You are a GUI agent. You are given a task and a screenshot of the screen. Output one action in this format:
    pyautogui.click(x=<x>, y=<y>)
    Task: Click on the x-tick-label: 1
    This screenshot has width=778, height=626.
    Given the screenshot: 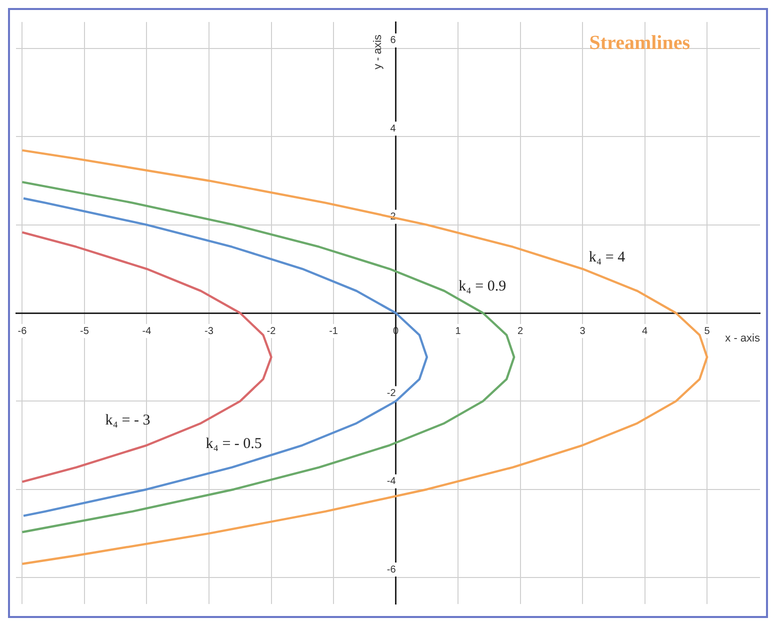 What is the action you would take?
    pyautogui.click(x=458, y=331)
    